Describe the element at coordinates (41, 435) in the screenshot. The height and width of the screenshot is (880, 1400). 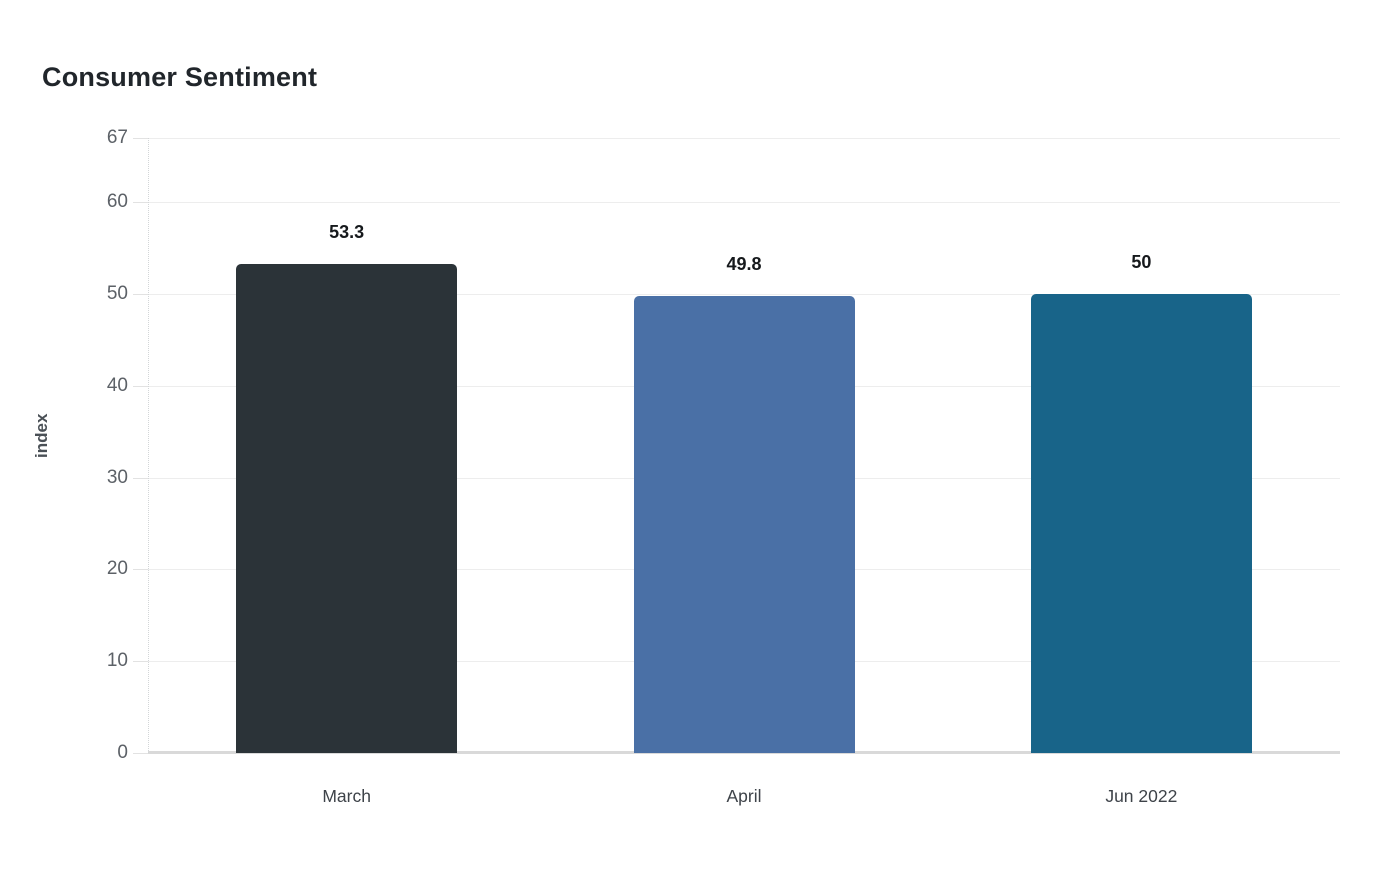
I see `y-axis-title: index` at that location.